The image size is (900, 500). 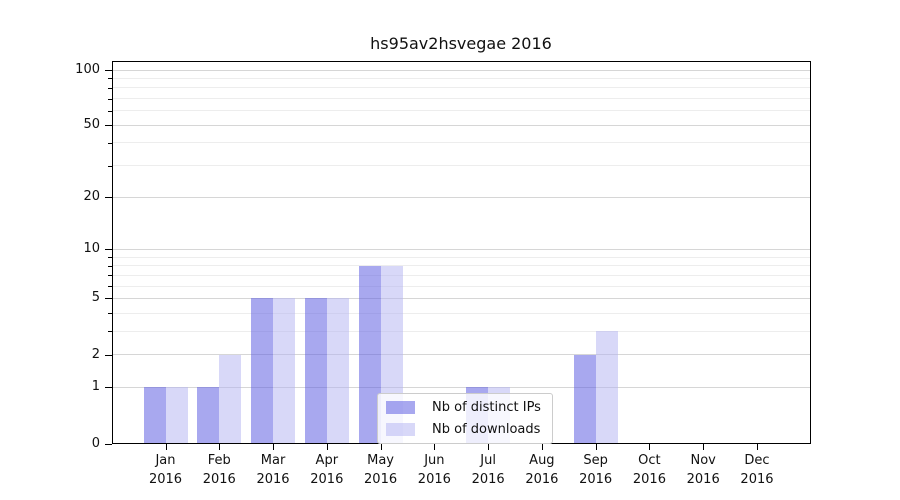 I want to click on x-tick-label: Apr 2016, so click(x=327, y=470).